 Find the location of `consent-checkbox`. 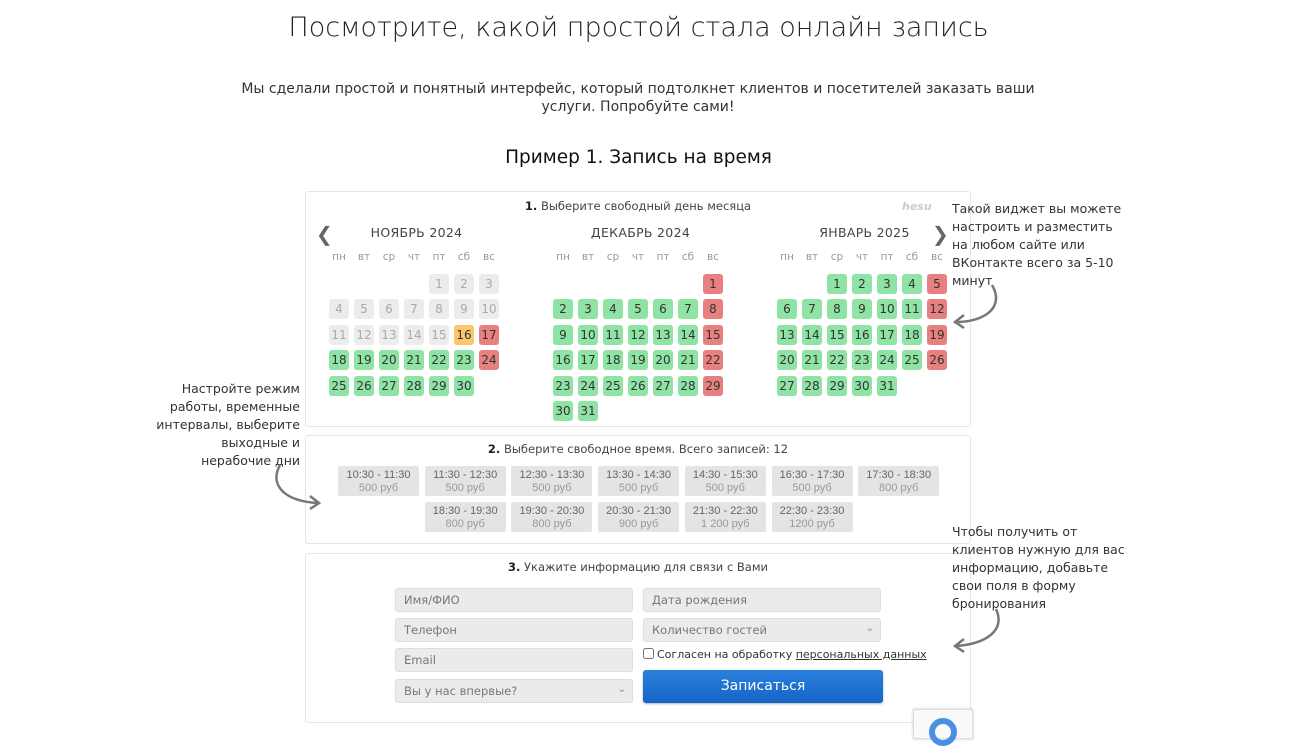

consent-checkbox is located at coordinates (648, 653).